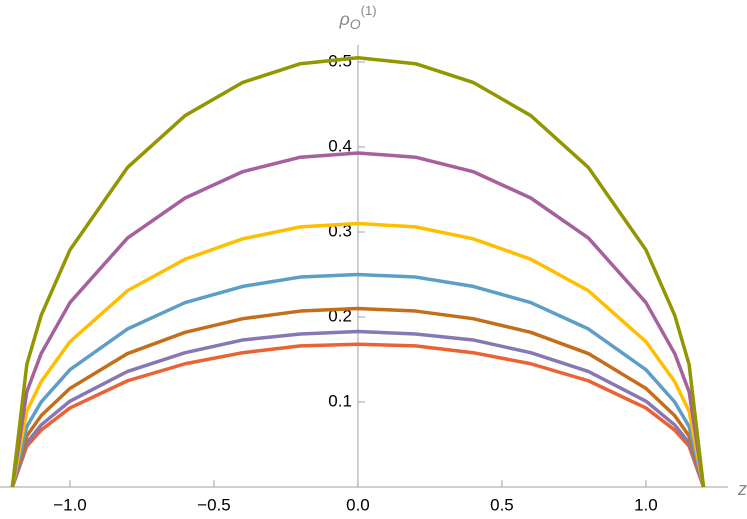 The image size is (747, 519). What do you see at coordinates (355, 24) in the screenshot?
I see `y-label-sub: O` at bounding box center [355, 24].